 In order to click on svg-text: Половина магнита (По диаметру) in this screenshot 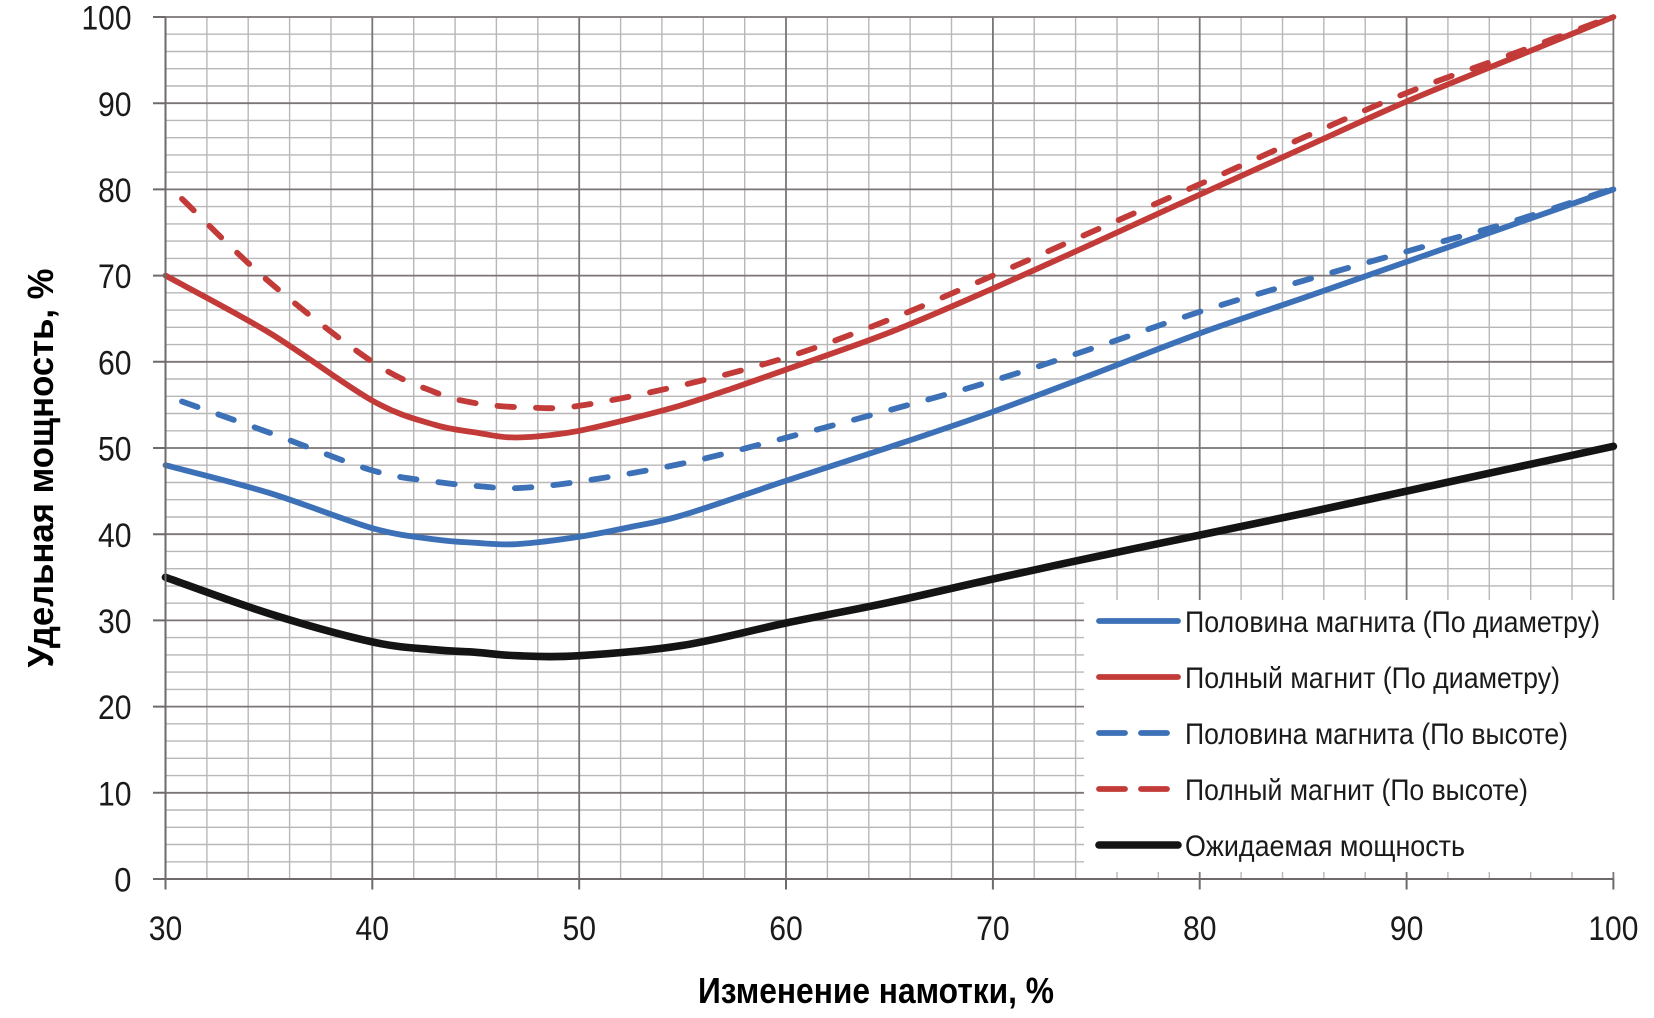, I will do `click(1392, 622)`.